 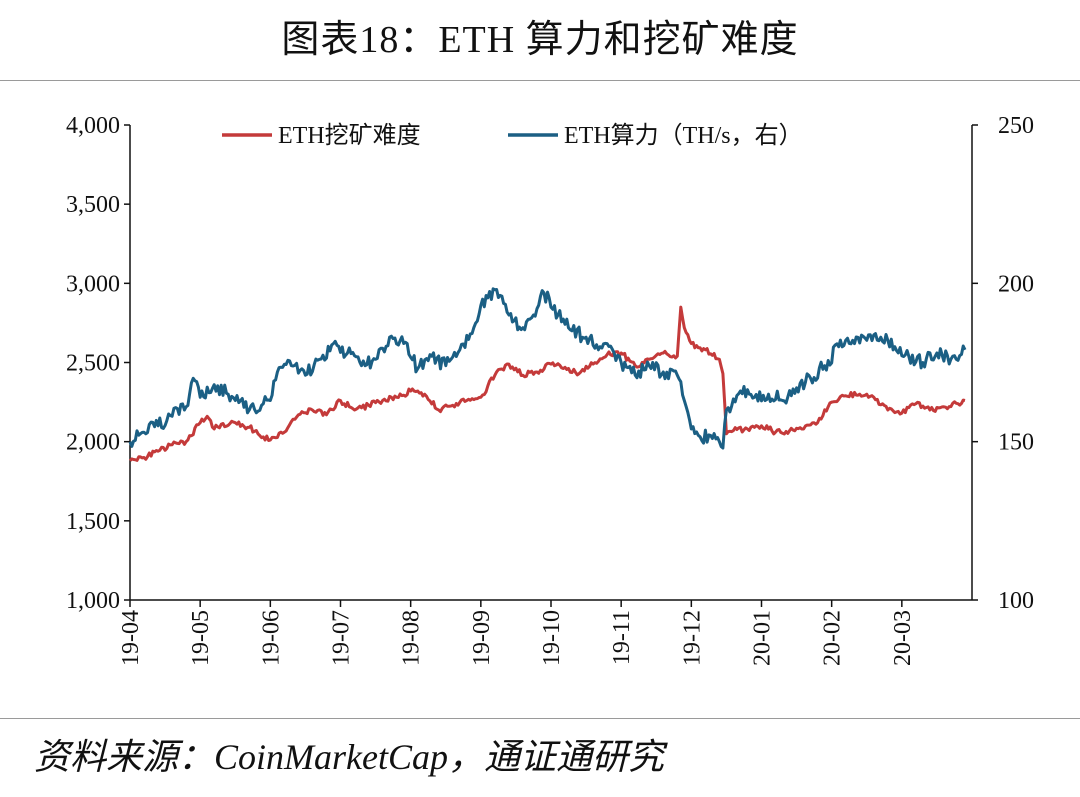 What do you see at coordinates (93, 522) in the screenshot?
I see `left-tick-label: 1,500` at bounding box center [93, 522].